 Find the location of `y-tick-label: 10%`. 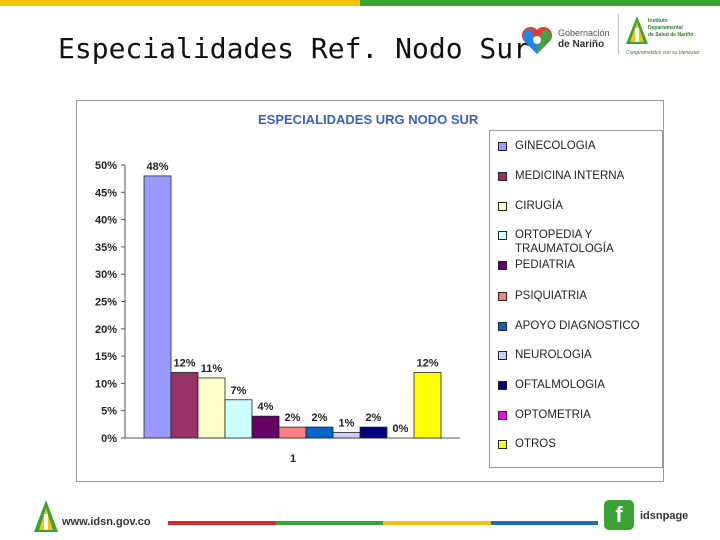

y-tick-label: 10% is located at coordinates (106, 384).